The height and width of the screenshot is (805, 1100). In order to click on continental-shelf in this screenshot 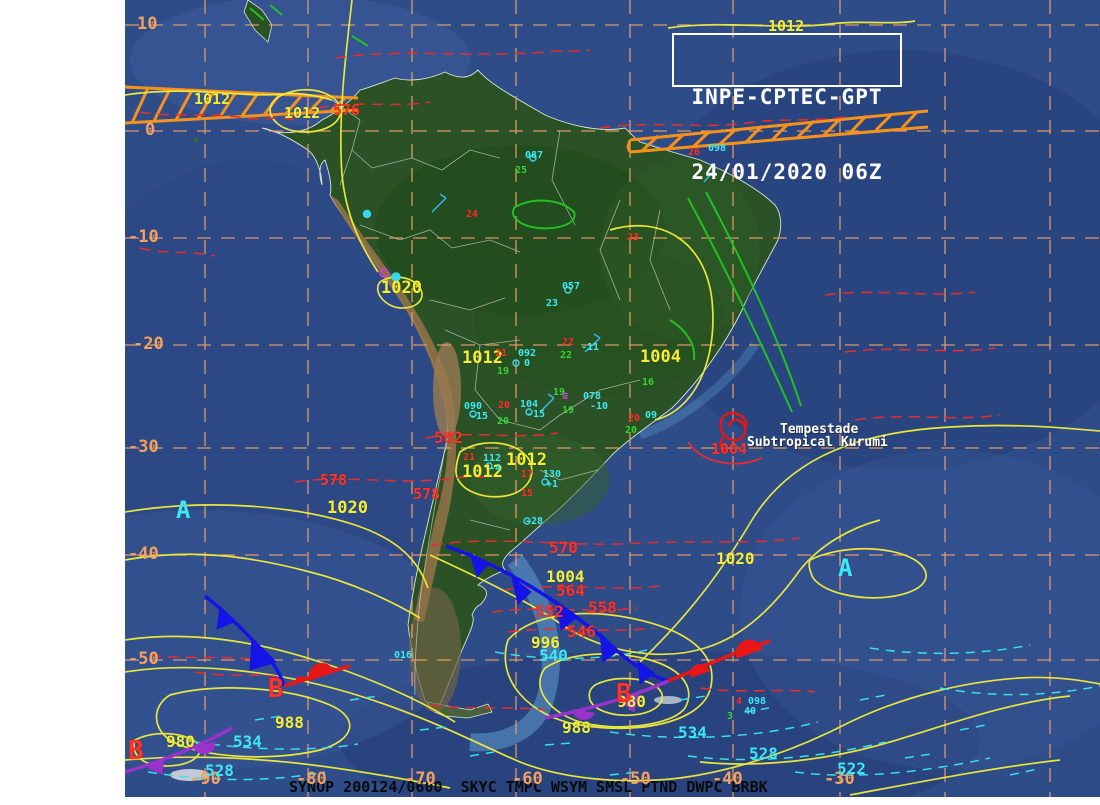, I will do `click(514, 653)`.